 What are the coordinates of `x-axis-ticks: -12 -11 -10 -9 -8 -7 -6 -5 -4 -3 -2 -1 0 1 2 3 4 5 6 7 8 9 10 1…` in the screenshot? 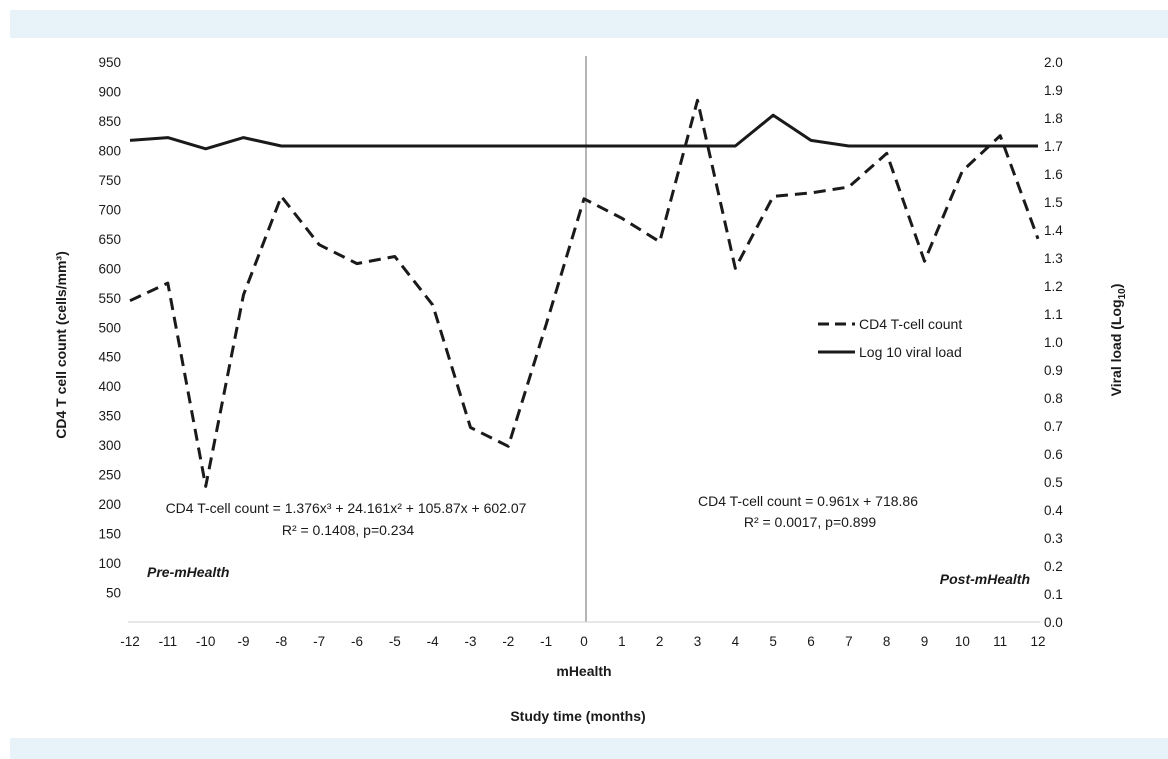 It's located at (582, 641).